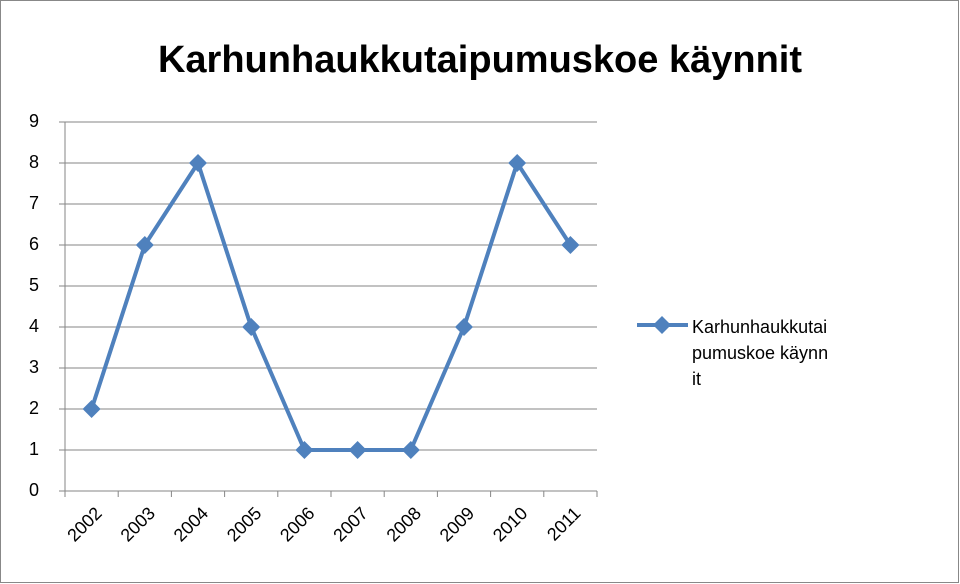  Describe the element at coordinates (34, 162) in the screenshot. I see `y-tick-label: 8` at that location.